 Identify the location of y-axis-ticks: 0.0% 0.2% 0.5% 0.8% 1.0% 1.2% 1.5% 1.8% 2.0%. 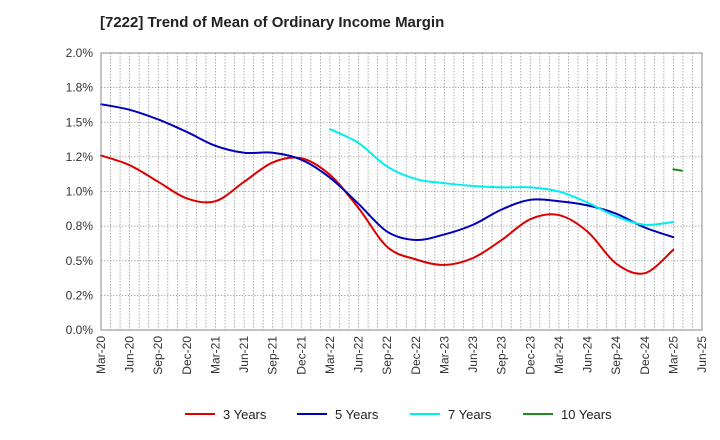
(80, 191).